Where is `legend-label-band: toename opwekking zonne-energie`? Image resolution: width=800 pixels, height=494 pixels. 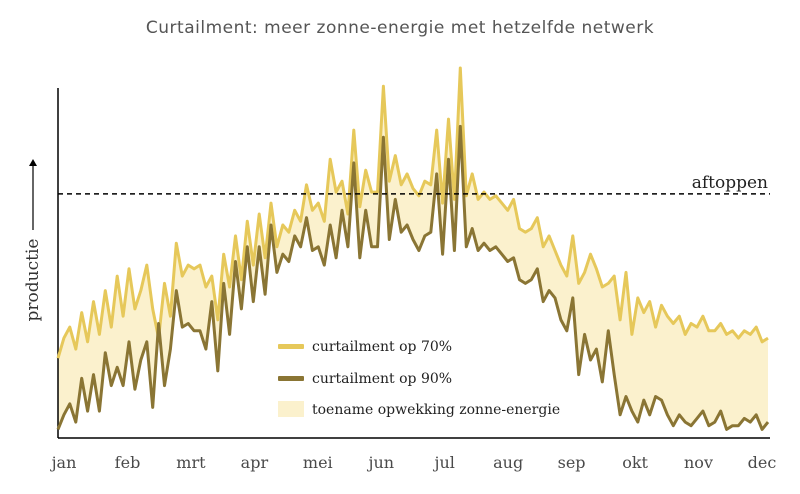
legend-label-band: toename opwekking zonne-energie is located at coordinates (436, 410).